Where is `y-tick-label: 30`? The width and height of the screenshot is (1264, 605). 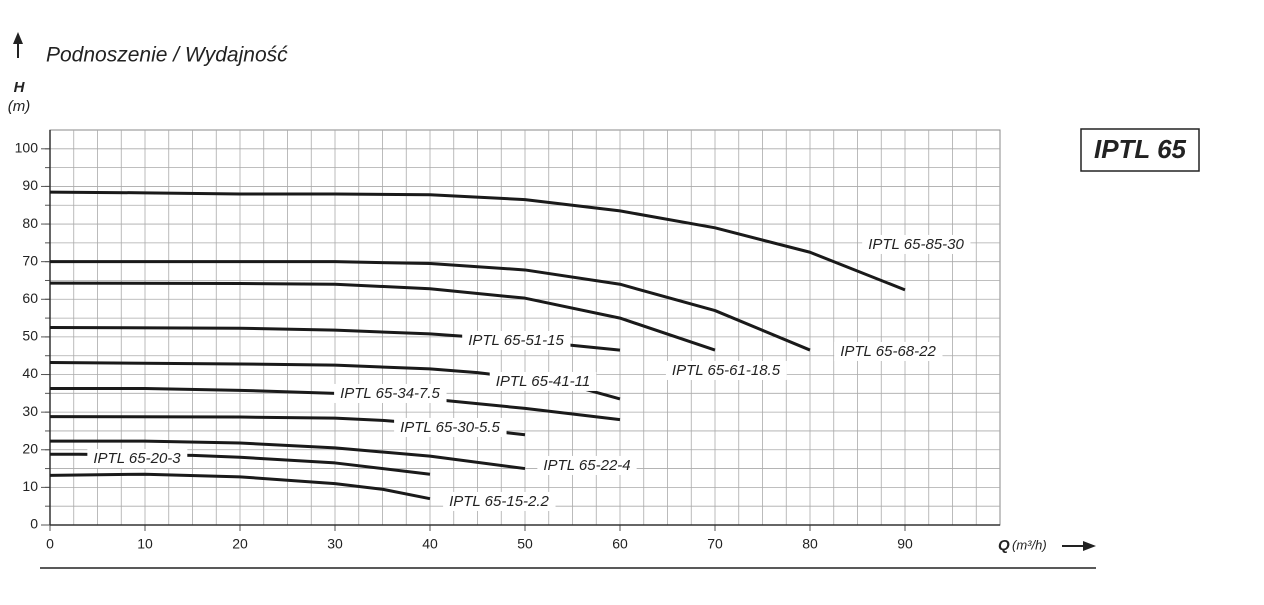
y-tick-label: 30 is located at coordinates (30, 411).